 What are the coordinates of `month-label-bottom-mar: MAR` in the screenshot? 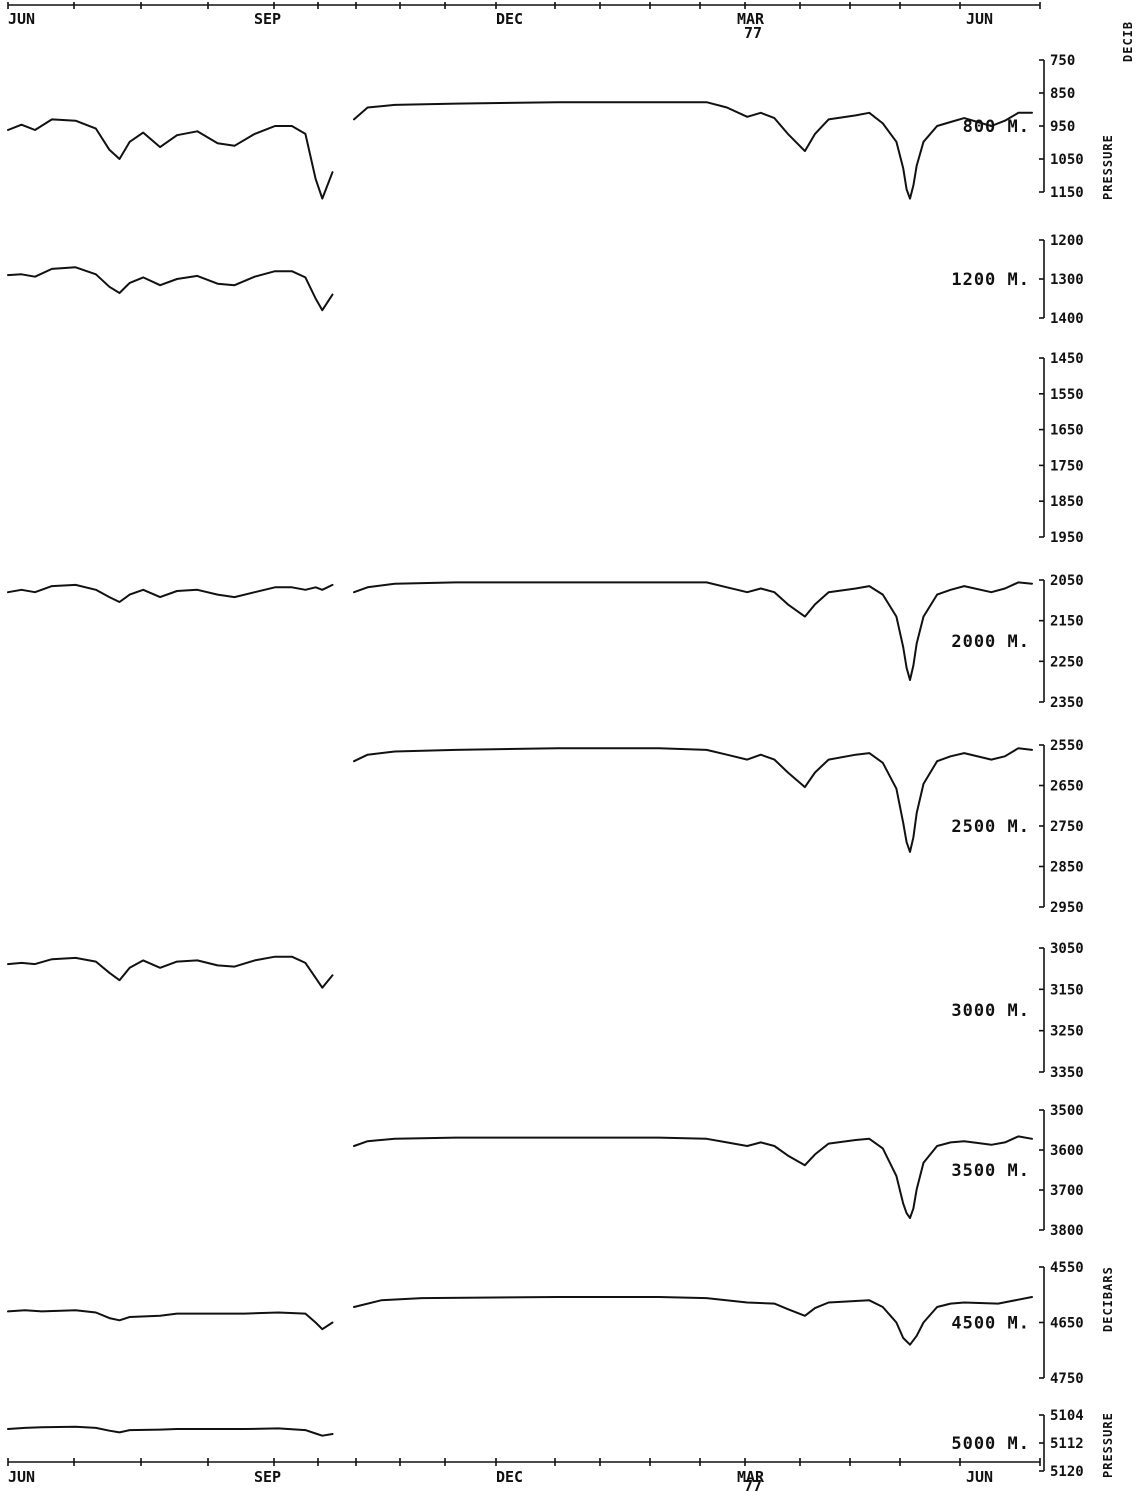 It's located at (751, 1477).